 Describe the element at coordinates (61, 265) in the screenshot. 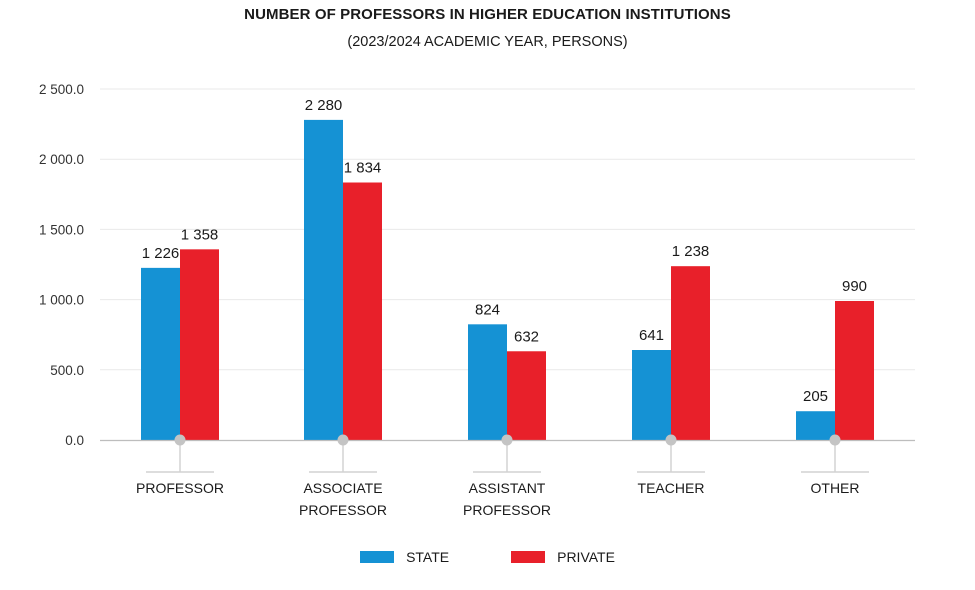

I see `y-axis: 0.0 500.0 1 000.0 1 500.0 2 000.0 2 500.0` at that location.